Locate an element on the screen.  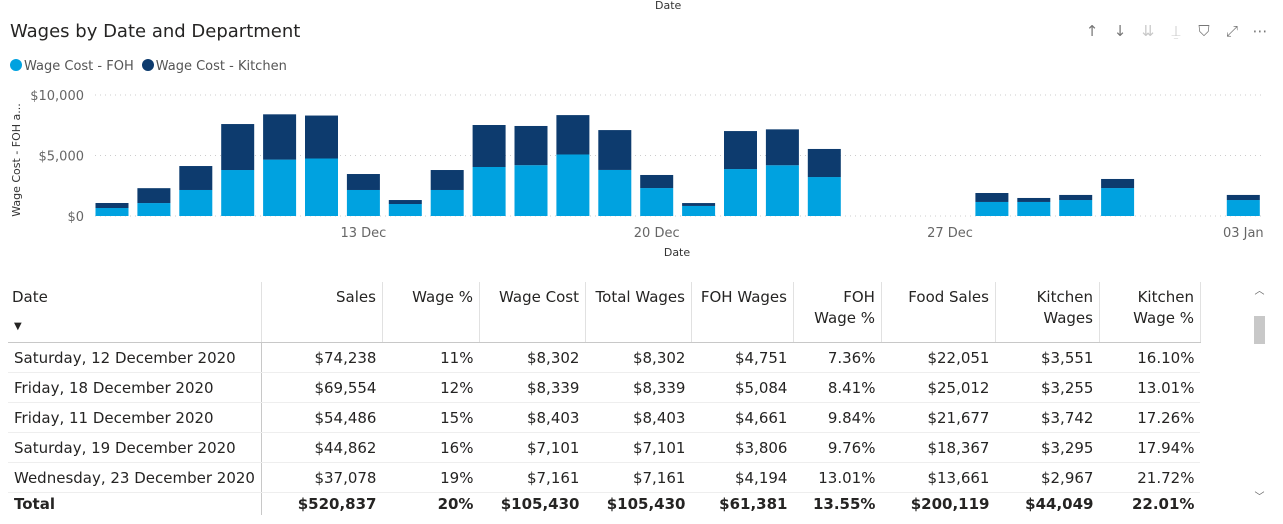
scroll-up-icon: ︿ is located at coordinates (1259, 291).